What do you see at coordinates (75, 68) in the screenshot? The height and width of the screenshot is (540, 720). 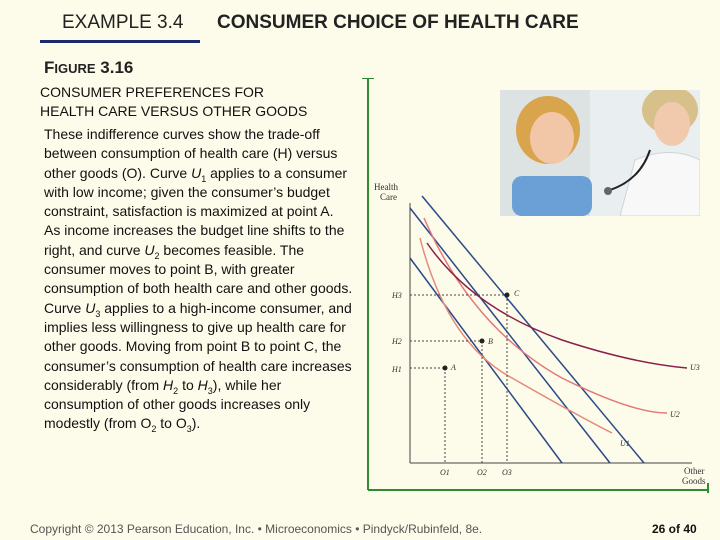 I see `figure-label-rest: IGURE` at bounding box center [75, 68].